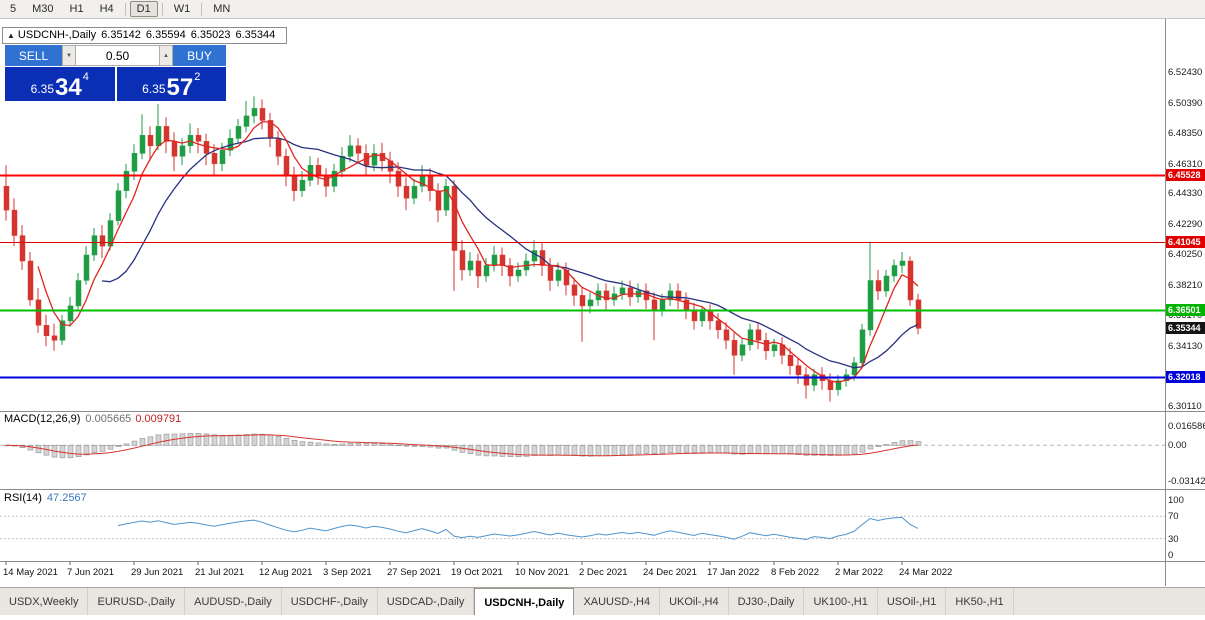 The image size is (1205, 620). Describe the element at coordinates (841, 601) in the screenshot. I see `chart-tab-uk100-h1: UK100-,H1` at that location.